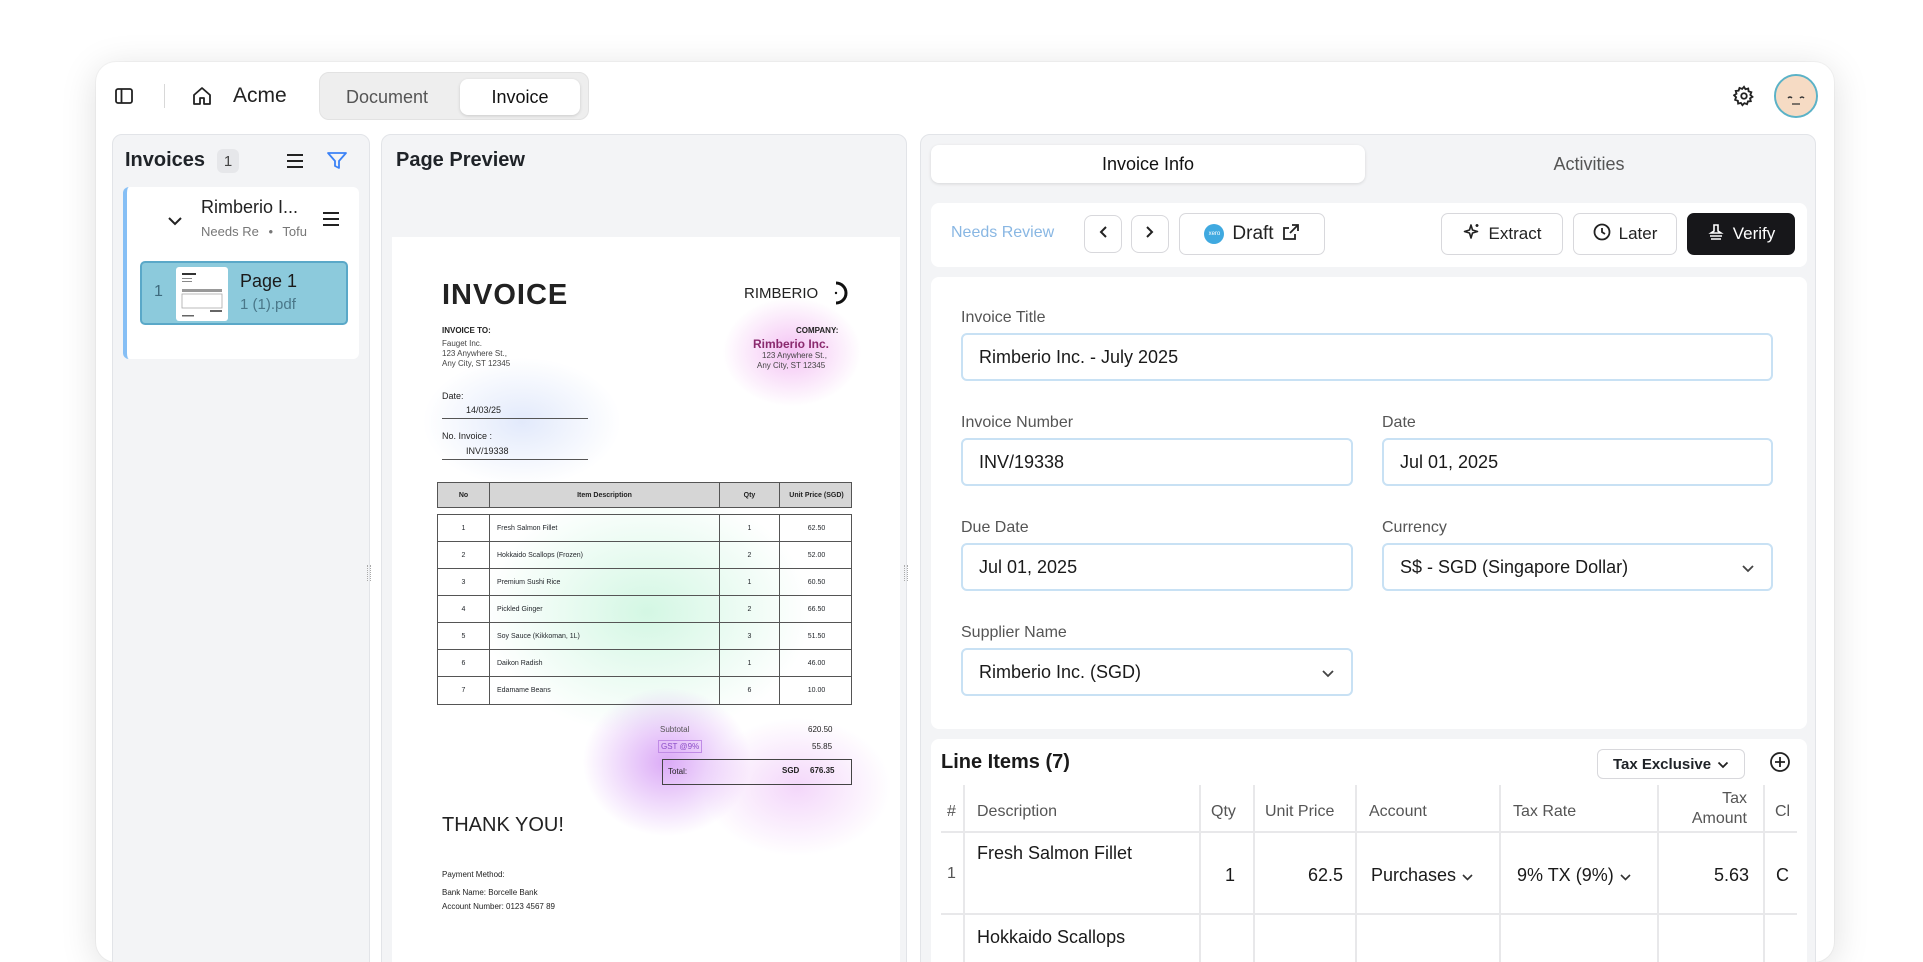  What do you see at coordinates (1796, 96) in the screenshot?
I see `avatar` at bounding box center [1796, 96].